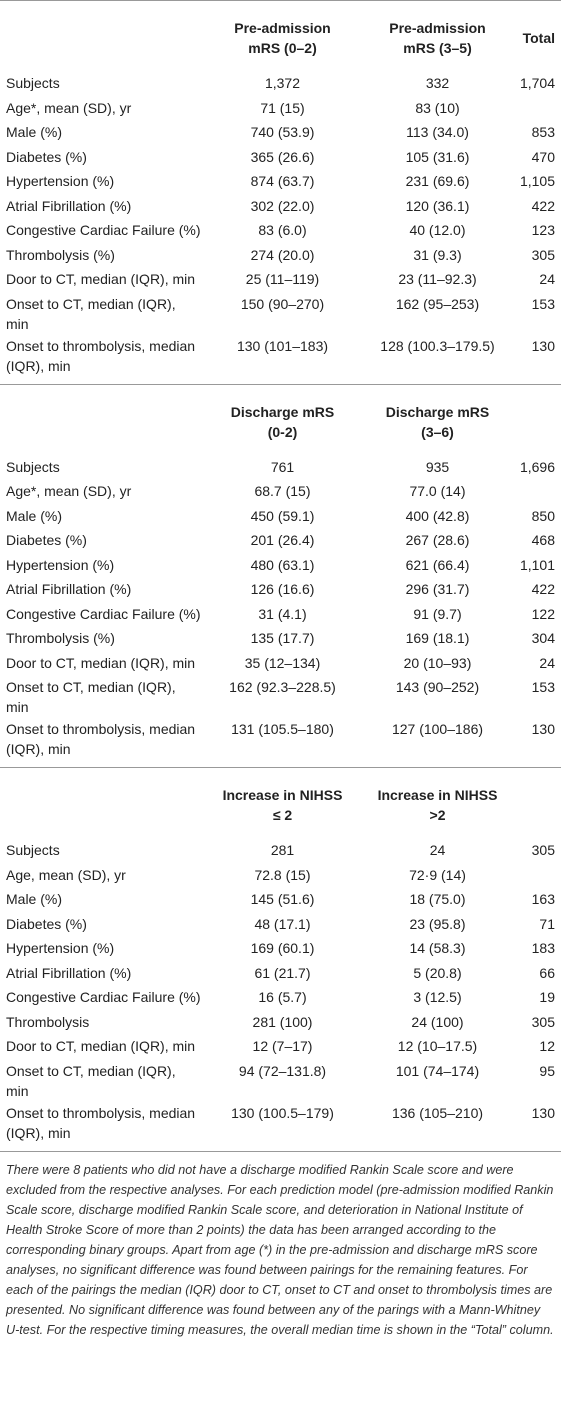 The image size is (561, 1404). Describe the element at coordinates (437, 38) in the screenshot. I see `header-cell: Pre-admission mRS (3–5)` at that location.